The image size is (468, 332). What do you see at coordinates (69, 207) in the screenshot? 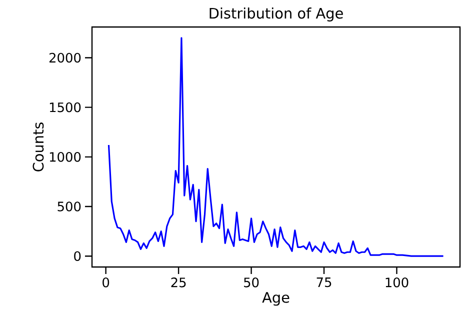
I see `y-tick-label: 500` at bounding box center [69, 207].